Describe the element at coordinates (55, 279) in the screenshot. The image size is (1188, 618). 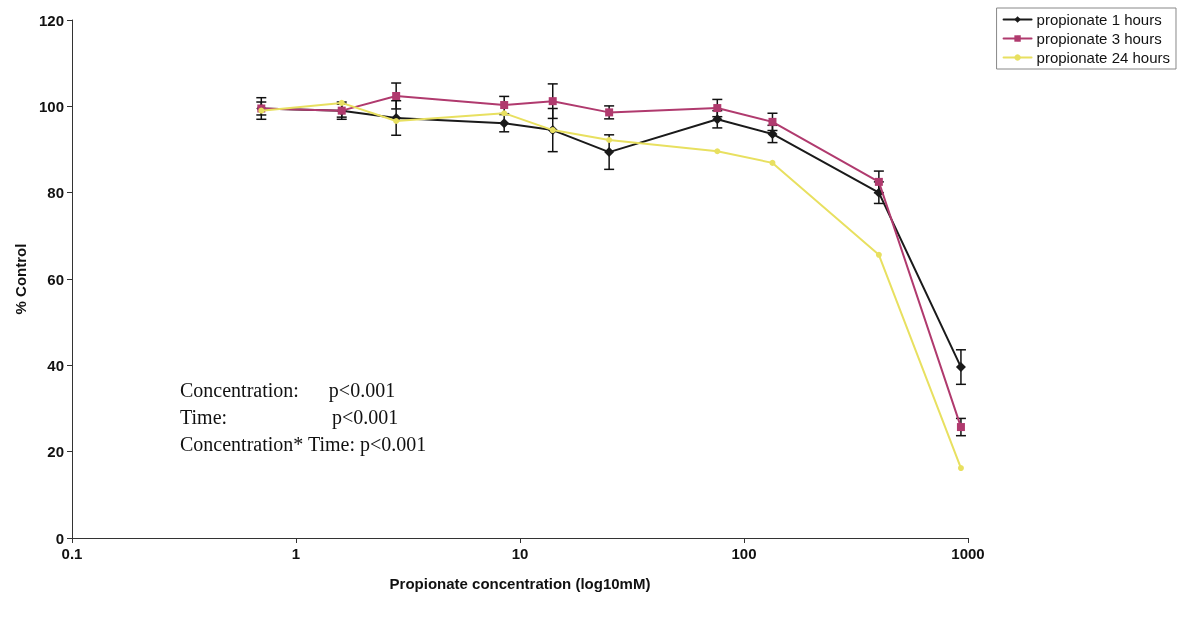
I see `y-tick-label: 60` at that location.